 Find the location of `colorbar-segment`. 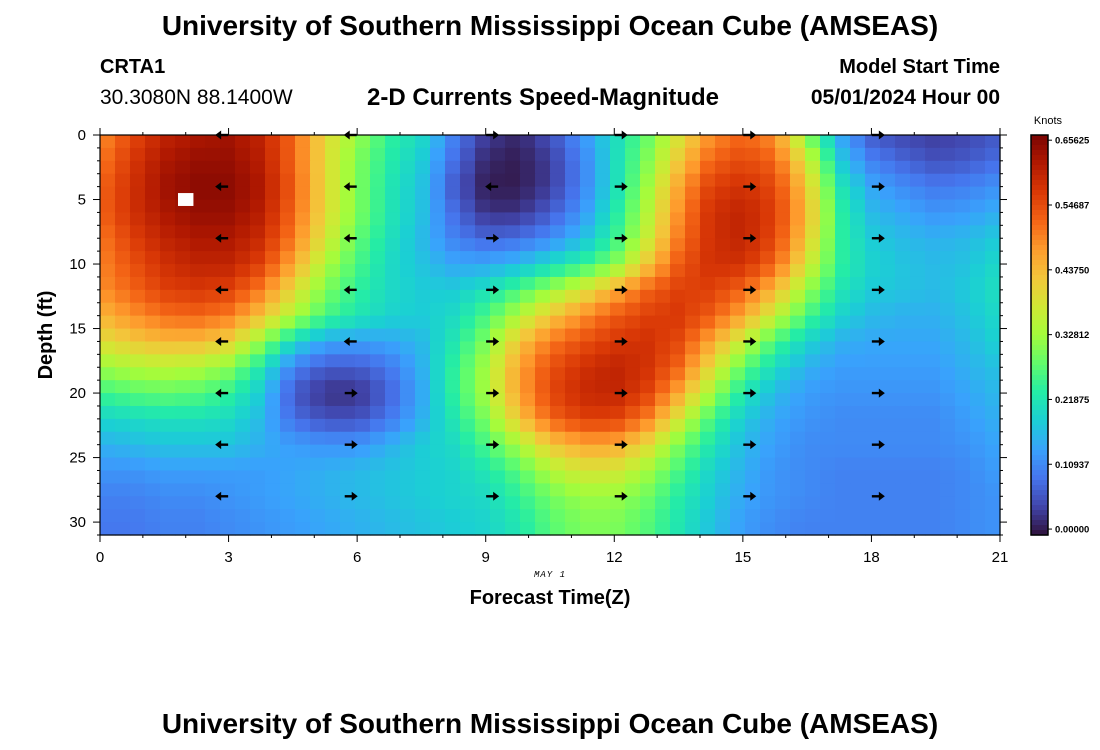

colorbar-segment is located at coordinates (1039, 248).